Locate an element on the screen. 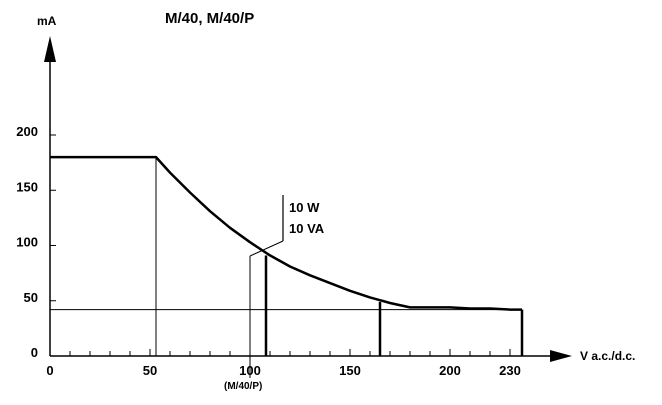 The height and width of the screenshot is (405, 662). y-tick-label: 200 is located at coordinates (27, 131).